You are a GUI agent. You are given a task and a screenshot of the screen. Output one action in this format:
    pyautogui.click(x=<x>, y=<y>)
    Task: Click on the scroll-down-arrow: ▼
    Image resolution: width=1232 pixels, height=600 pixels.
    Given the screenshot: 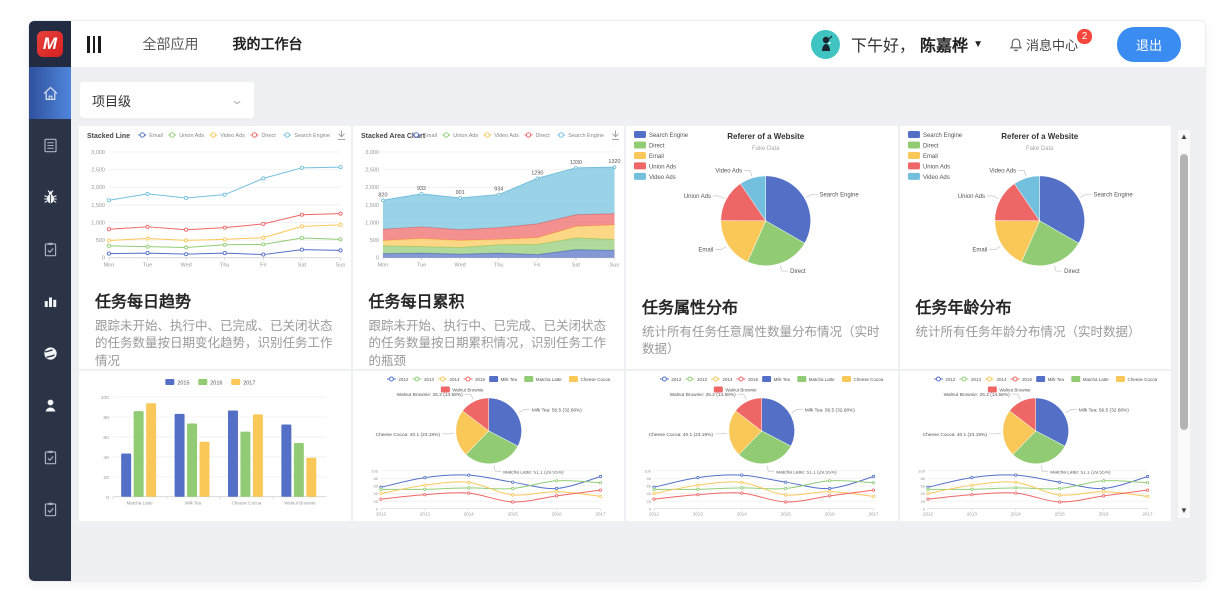 What is the action you would take?
    pyautogui.click(x=1184, y=510)
    